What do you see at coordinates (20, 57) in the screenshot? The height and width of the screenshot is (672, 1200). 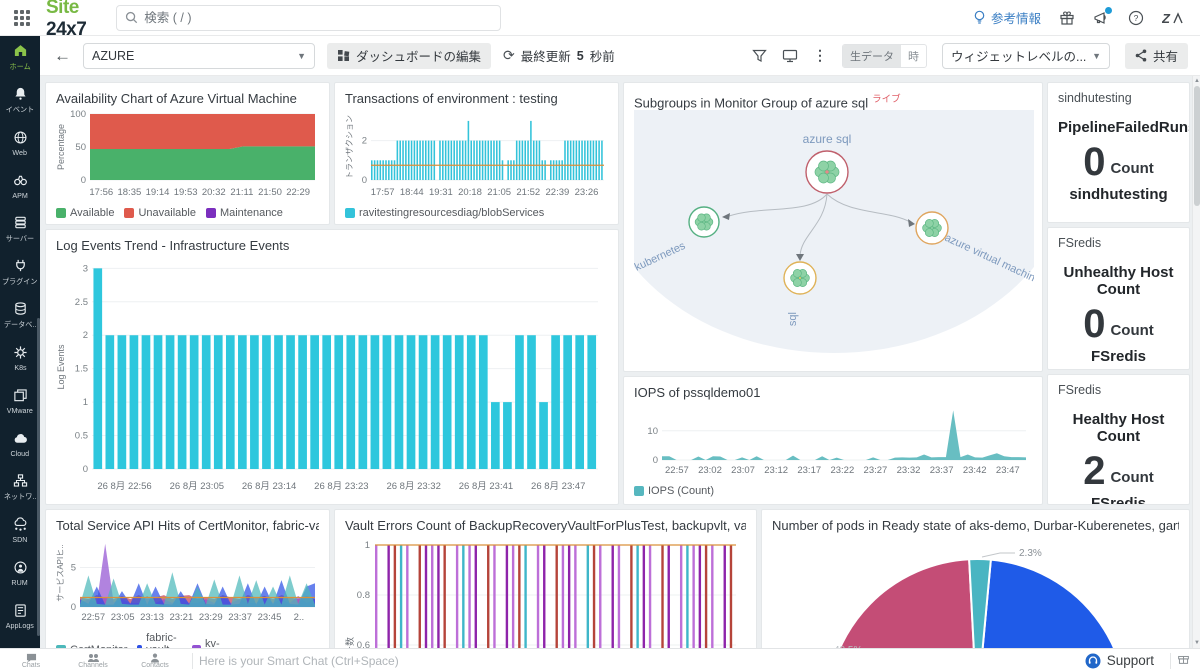 I see `sidebar-item-ホーム: ホーム` at bounding box center [20, 57].